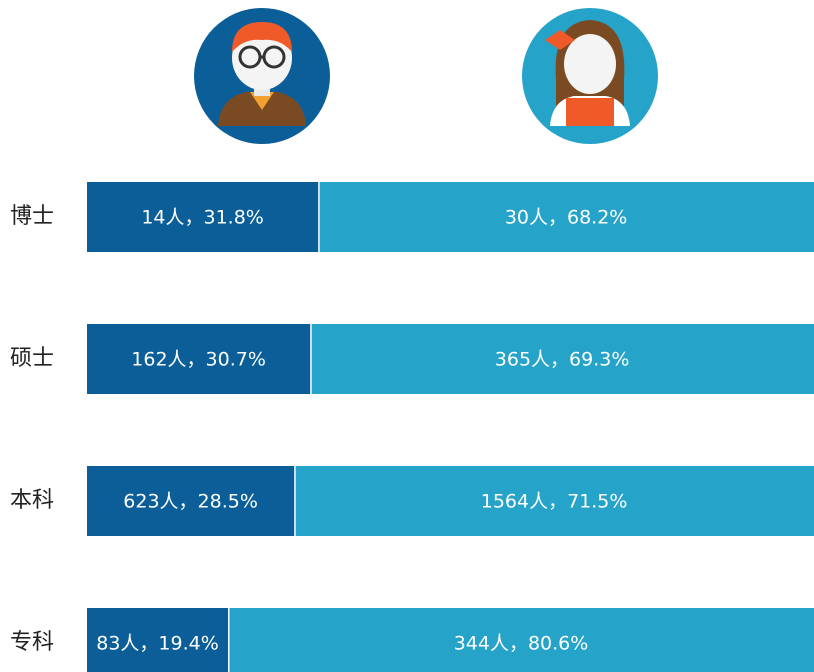 The image size is (814, 672). I want to click on value-label: 365人，69.3%, so click(562, 360).